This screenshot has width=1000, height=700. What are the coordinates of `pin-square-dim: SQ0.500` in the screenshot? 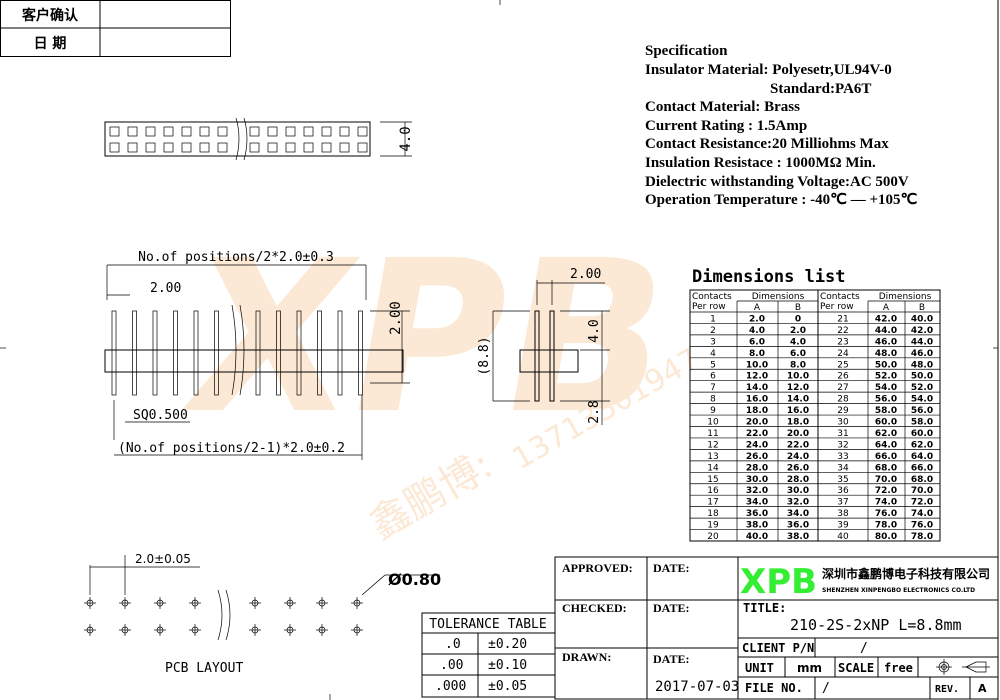 It's located at (160, 415).